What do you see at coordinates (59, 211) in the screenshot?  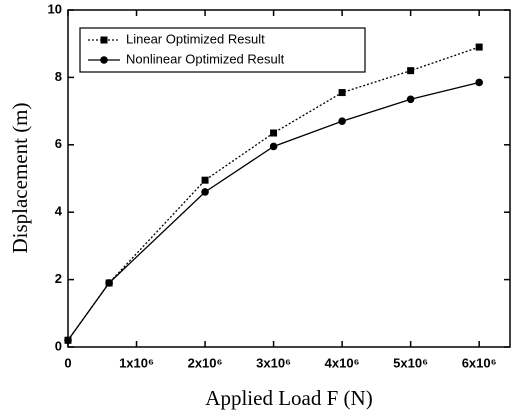 I see `y-tick-label: 4` at bounding box center [59, 211].